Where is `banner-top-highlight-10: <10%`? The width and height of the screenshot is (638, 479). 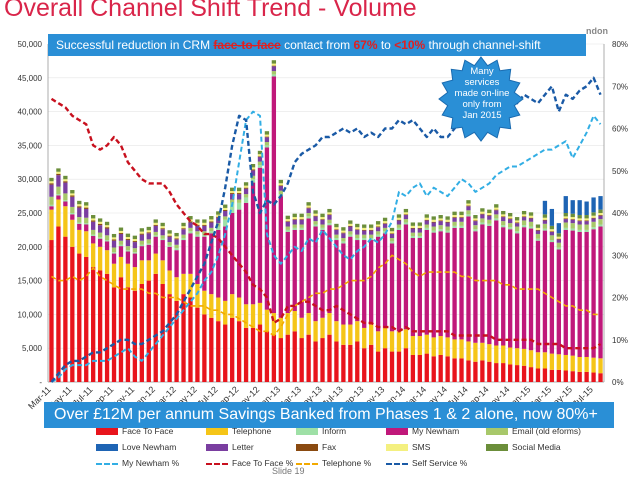
banner-top-highlight-10: <10% is located at coordinates (410, 45).